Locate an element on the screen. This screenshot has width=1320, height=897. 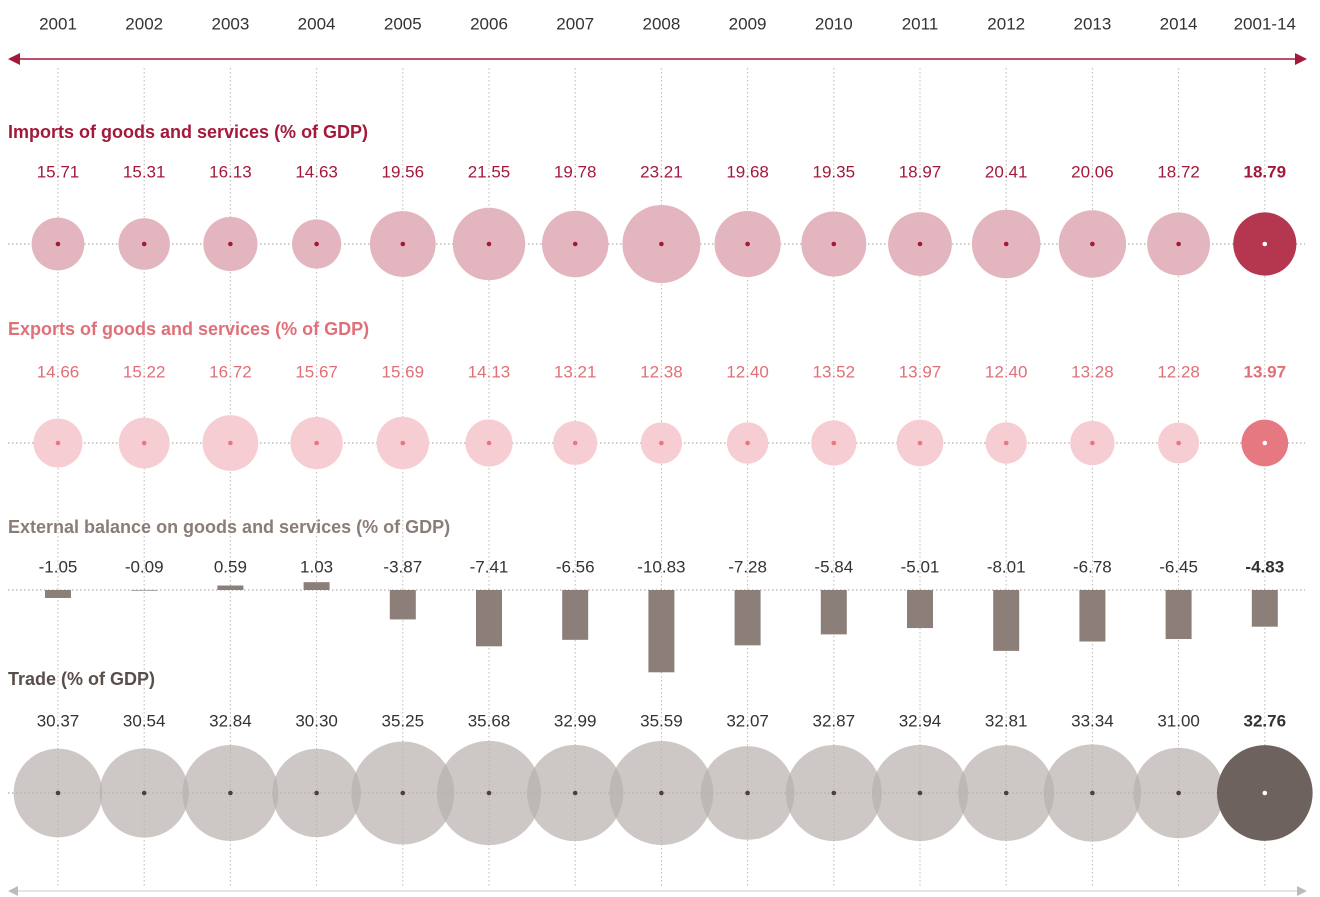
value-label: 35.59 is located at coordinates (661, 720).